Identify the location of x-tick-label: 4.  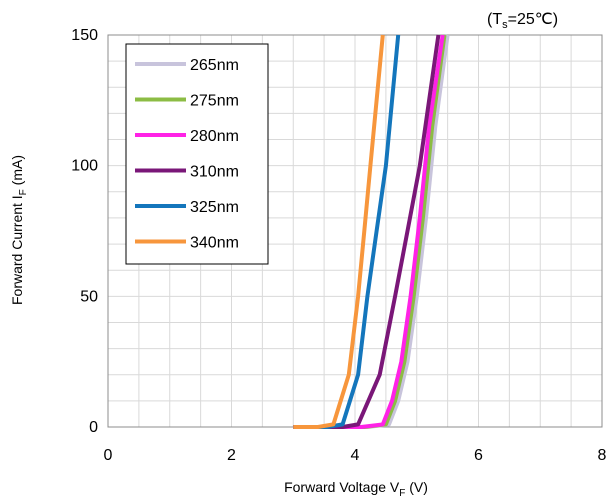
(355, 455).